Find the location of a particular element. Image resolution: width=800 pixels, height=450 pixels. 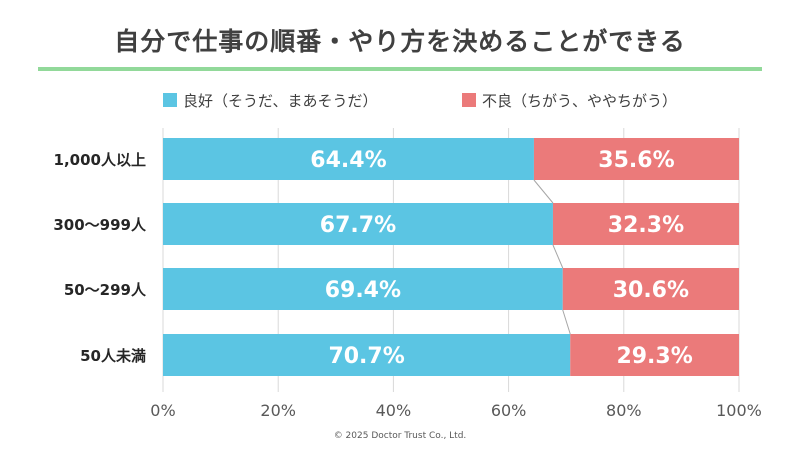

x-tick-label: 60% is located at coordinates (509, 410).